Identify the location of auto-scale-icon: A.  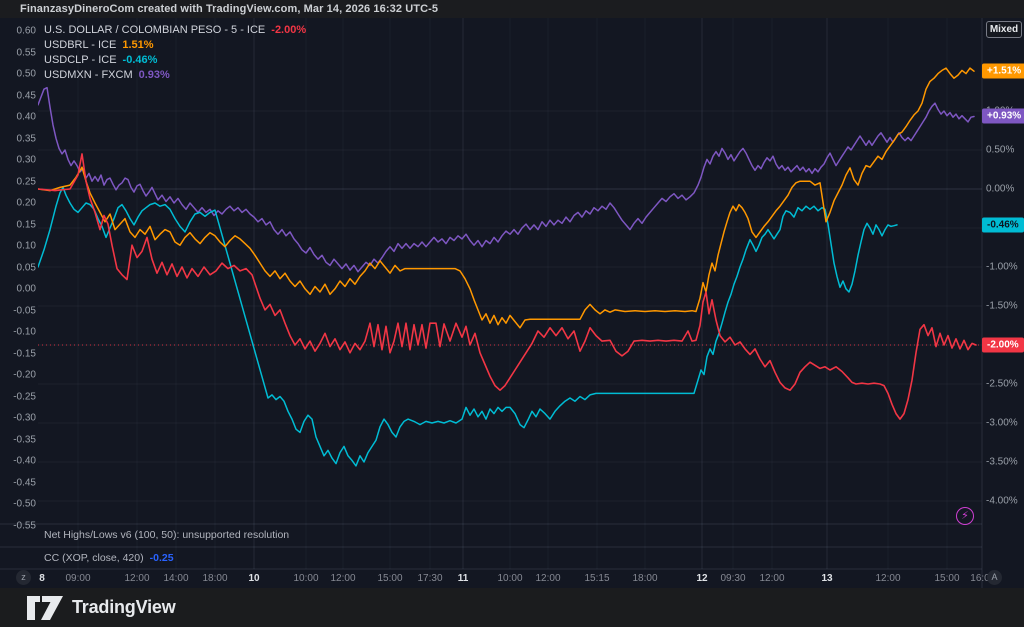
(994, 577).